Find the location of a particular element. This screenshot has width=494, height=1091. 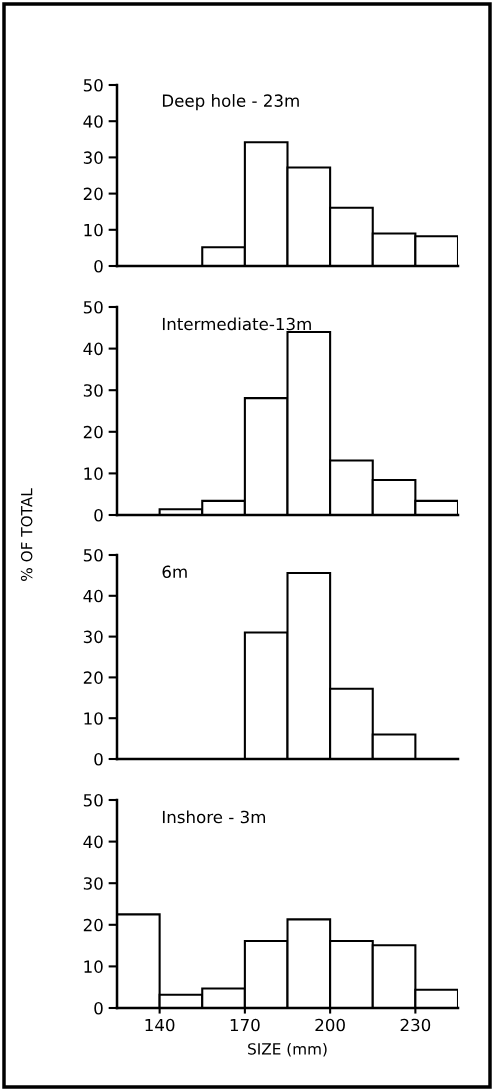

text: Inshore - 3m is located at coordinates (214, 817).